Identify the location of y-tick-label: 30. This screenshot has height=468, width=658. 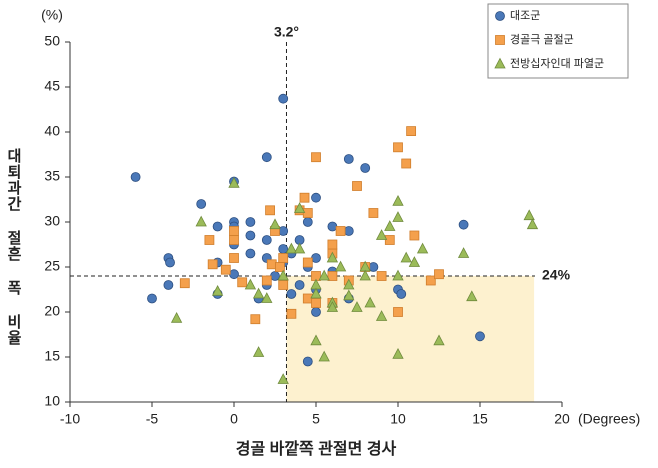
(52, 221).